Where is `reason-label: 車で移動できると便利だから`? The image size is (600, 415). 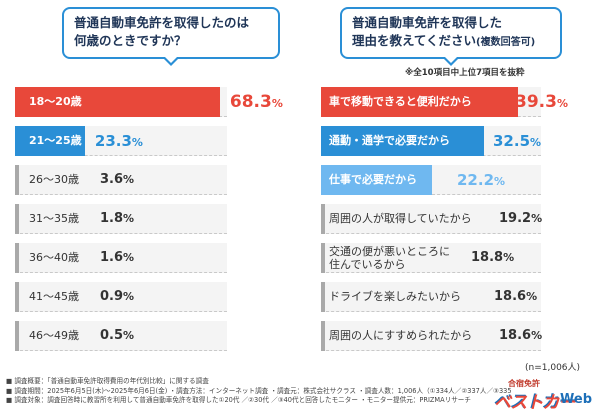
reason-label: 車で移動できると便利だから is located at coordinates (400, 101).